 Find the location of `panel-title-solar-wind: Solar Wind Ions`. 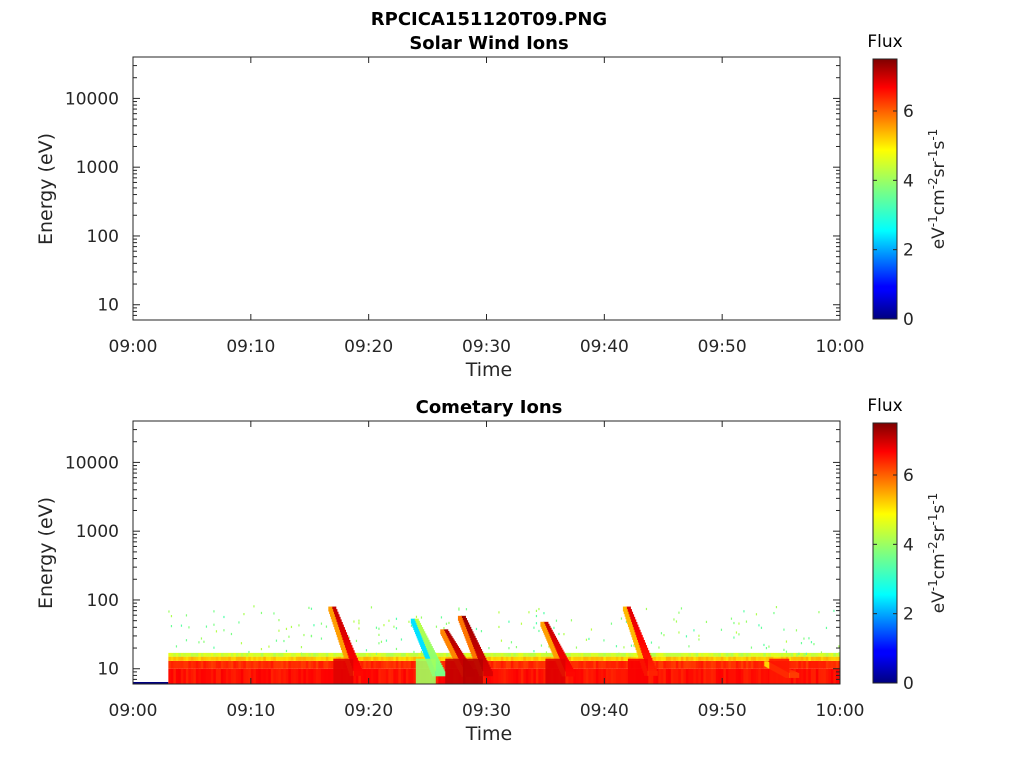

panel-title-solar-wind: Solar Wind Ions is located at coordinates (488, 43).